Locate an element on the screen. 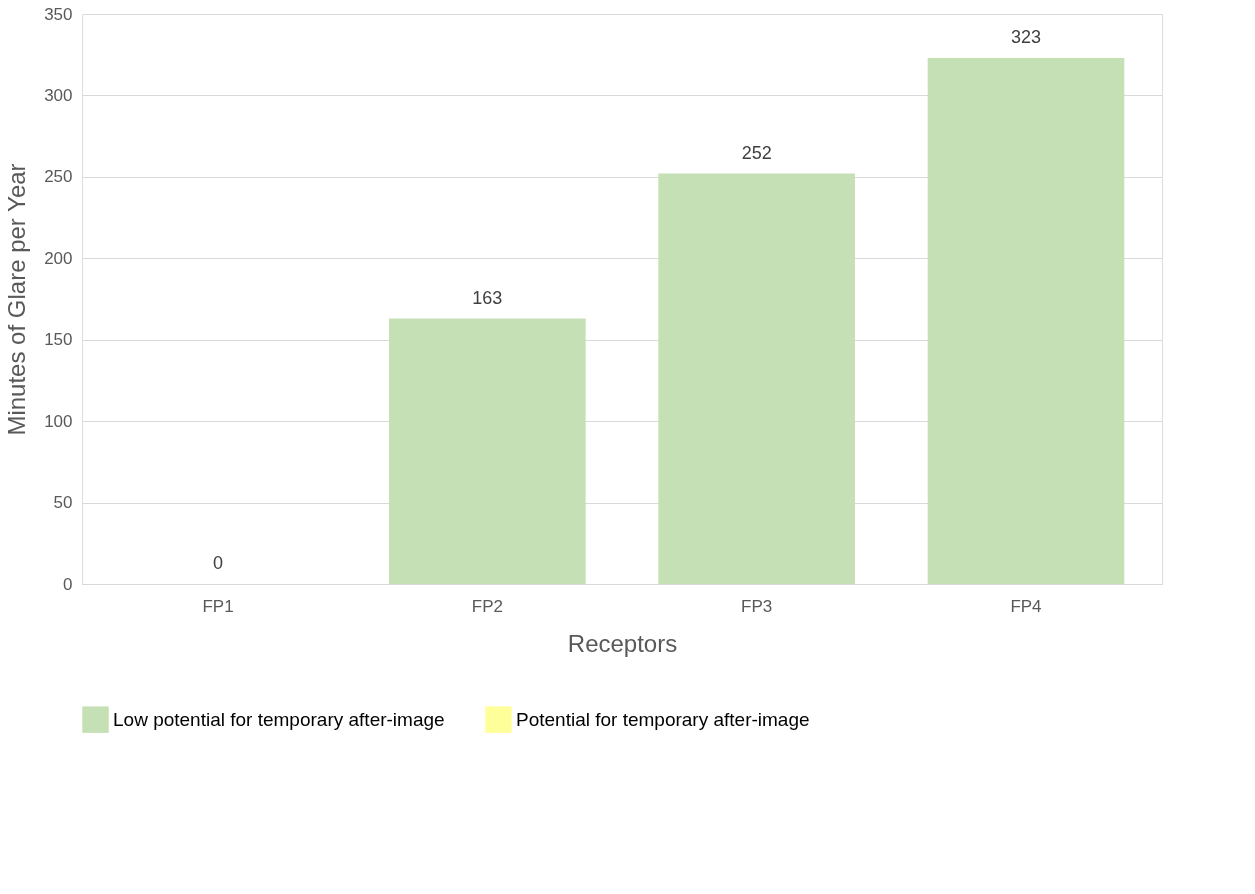  legend-label: Low potential for temporary after-image is located at coordinates (279, 719).